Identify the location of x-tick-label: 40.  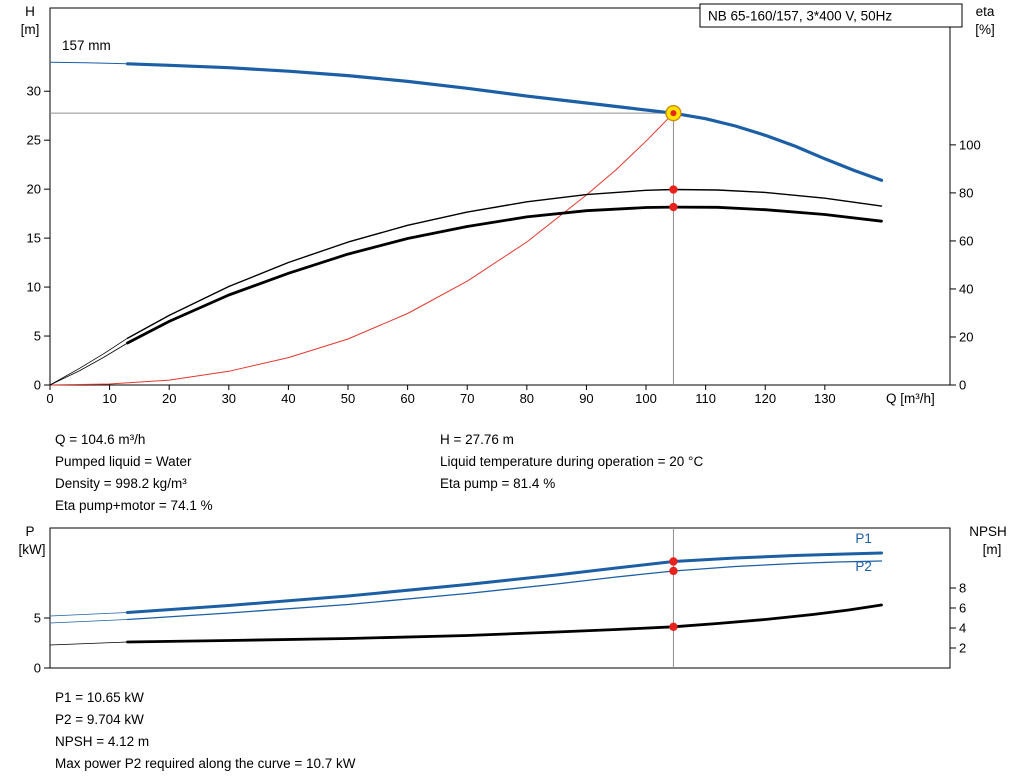
(288, 398).